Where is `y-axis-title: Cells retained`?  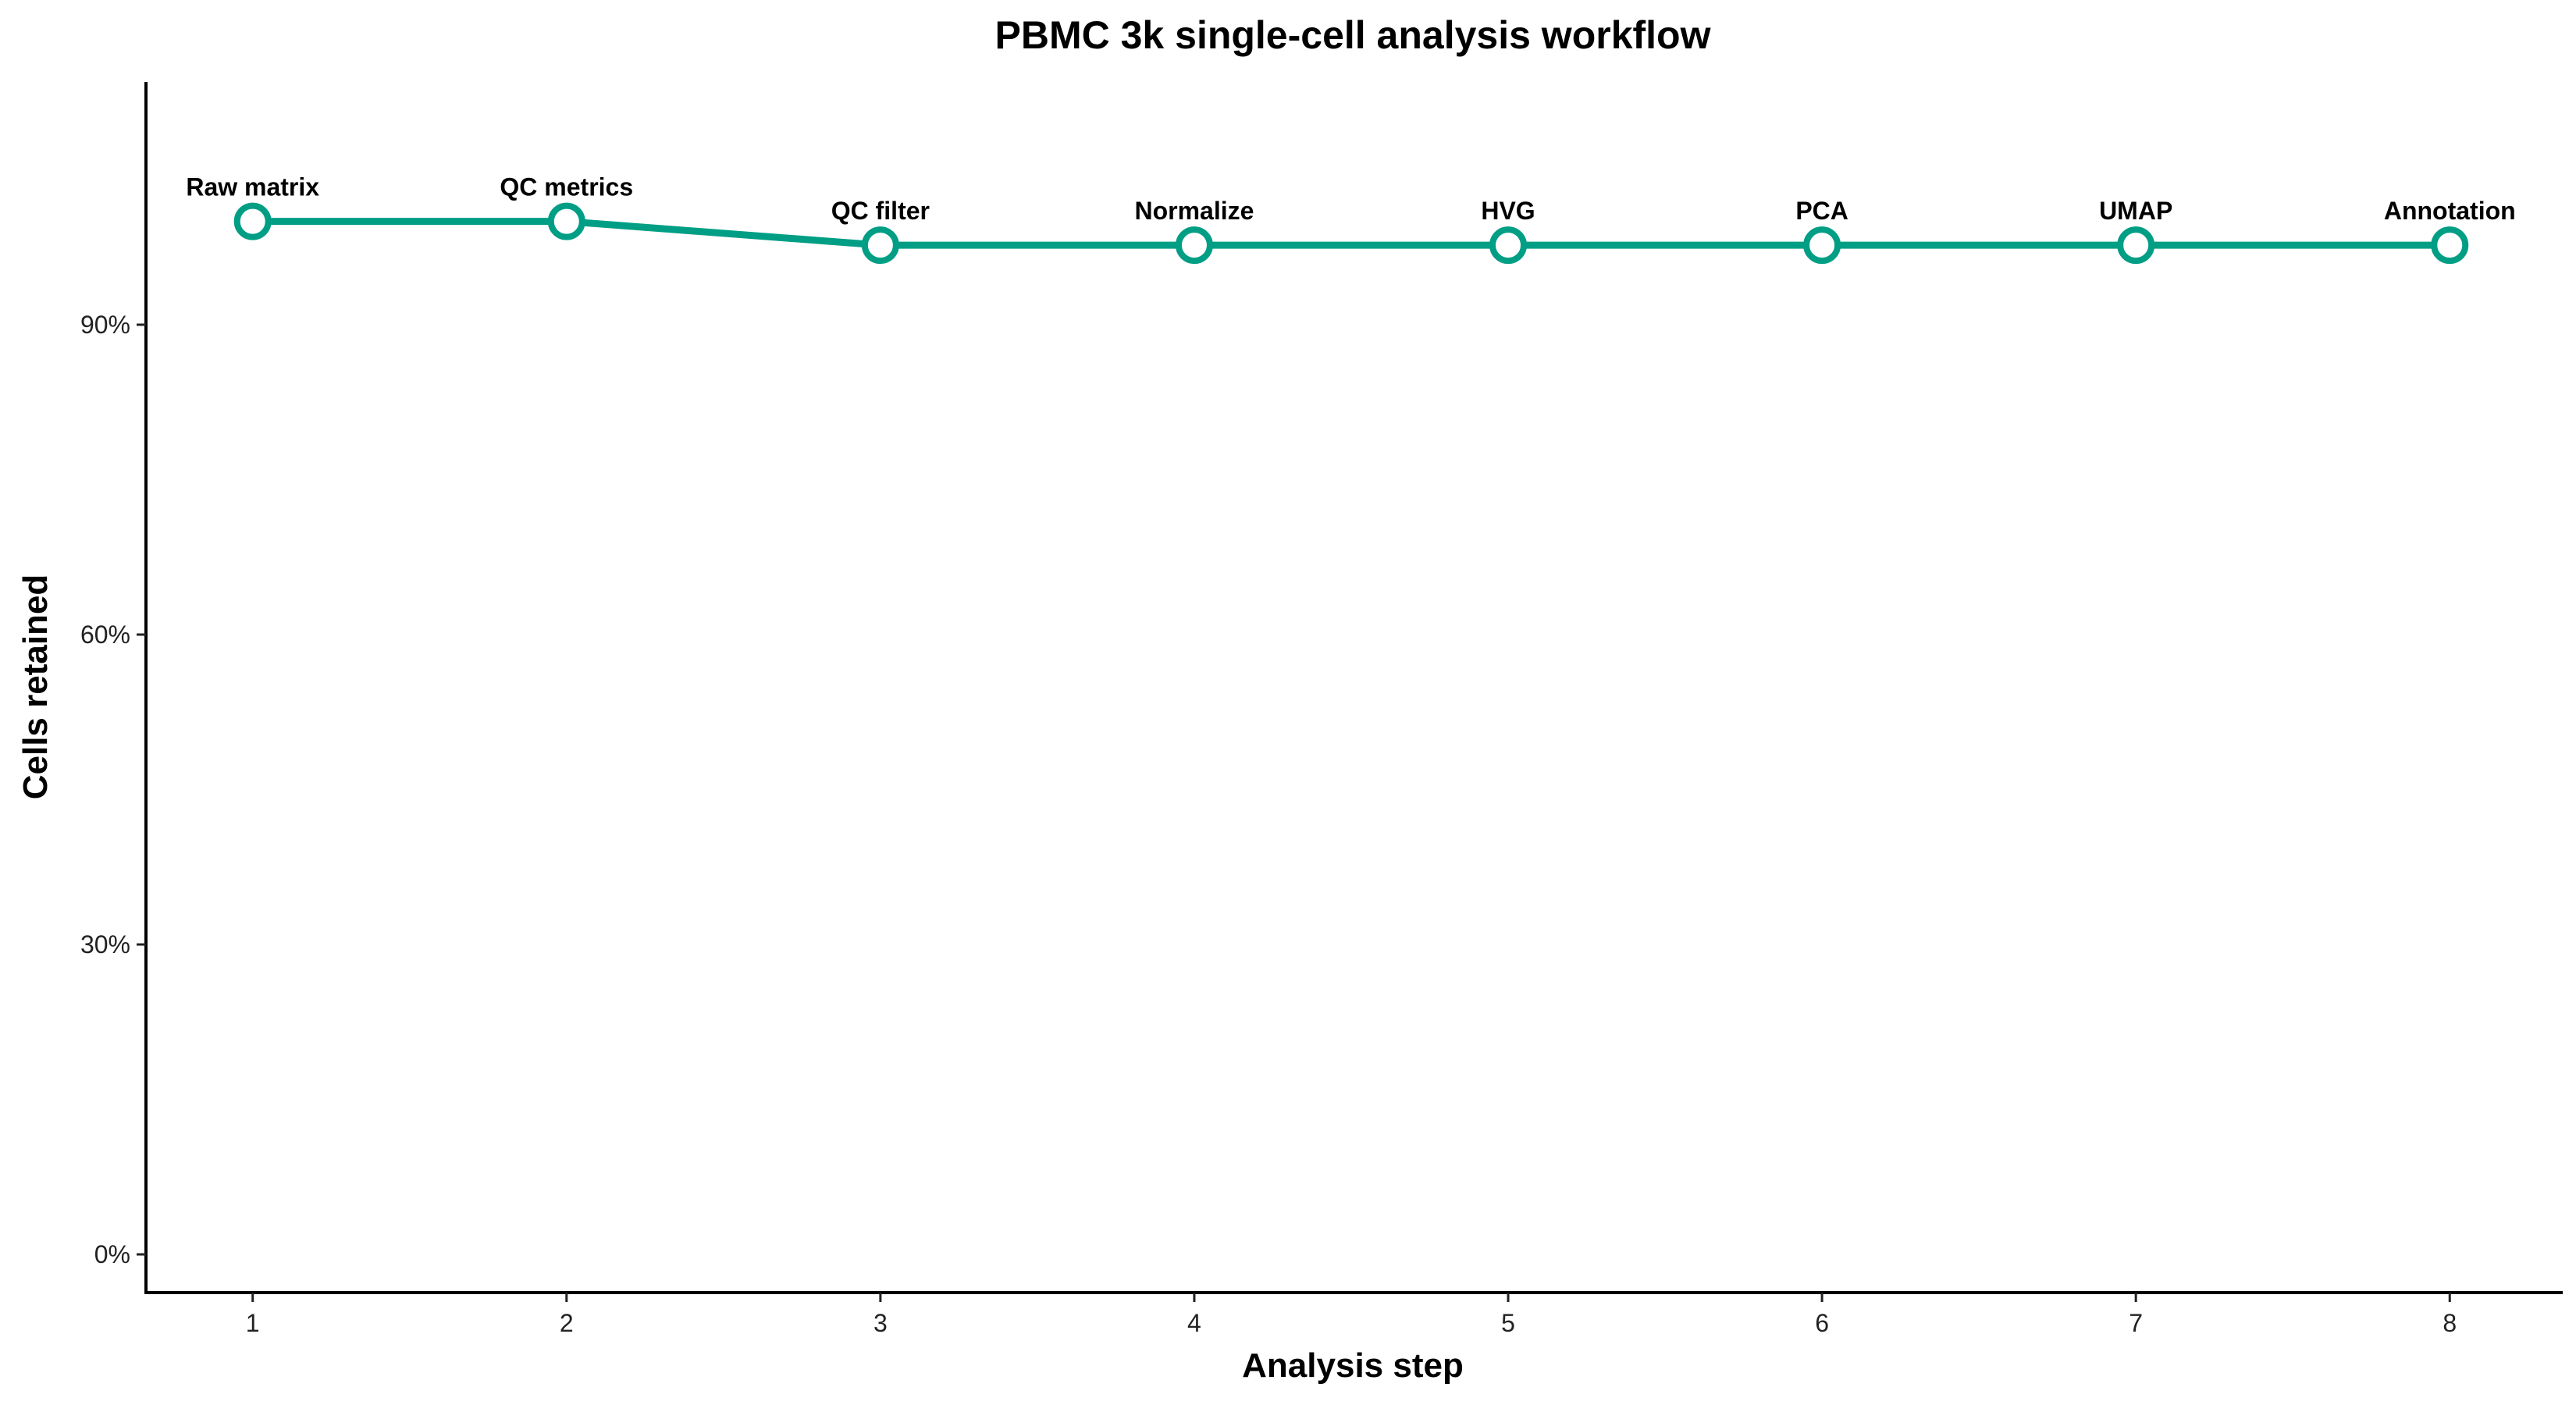
y-axis-title: Cells retained is located at coordinates (35, 687).